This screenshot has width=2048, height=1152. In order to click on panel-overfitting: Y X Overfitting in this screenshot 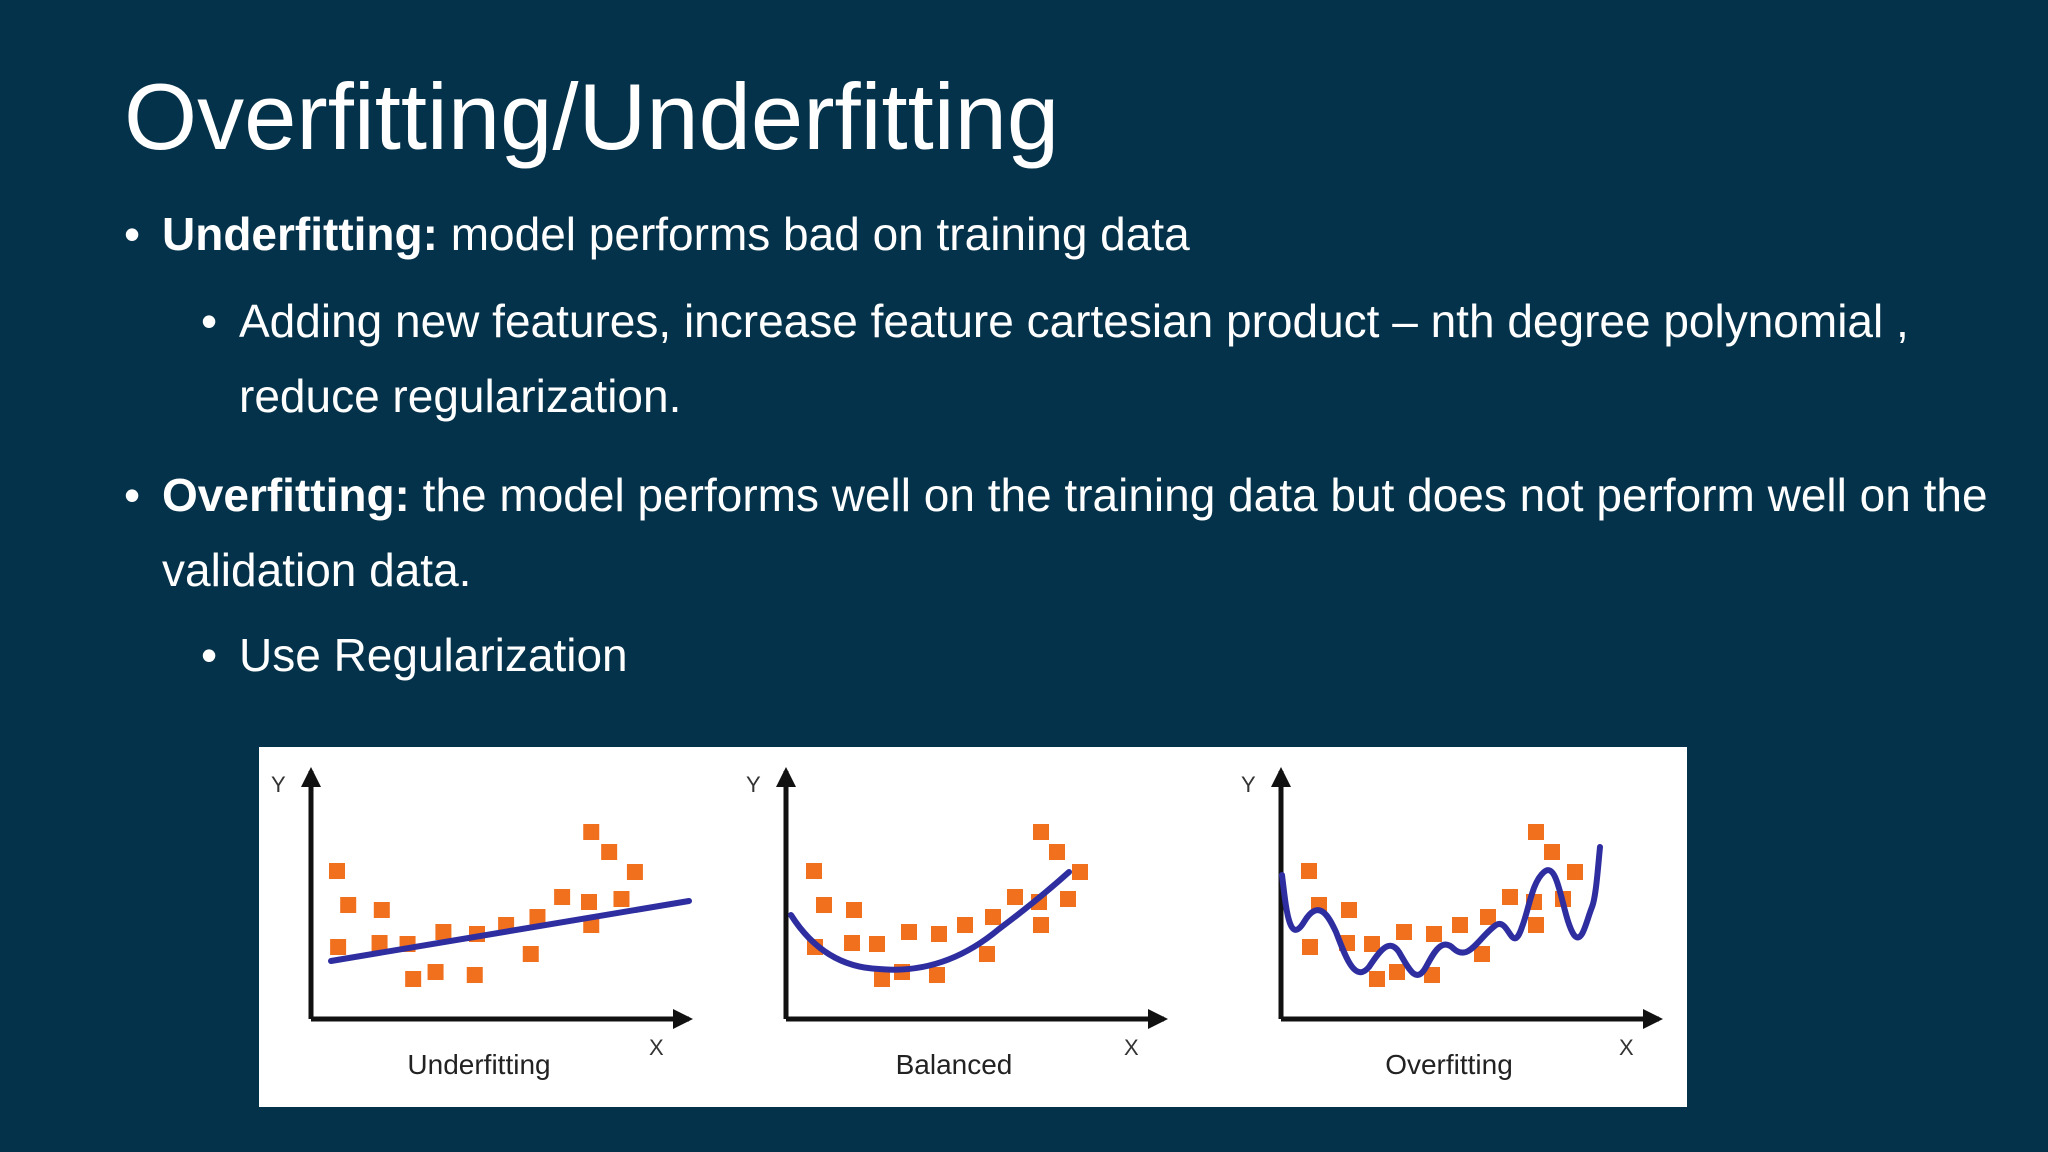, I will do `click(1452, 923)`.